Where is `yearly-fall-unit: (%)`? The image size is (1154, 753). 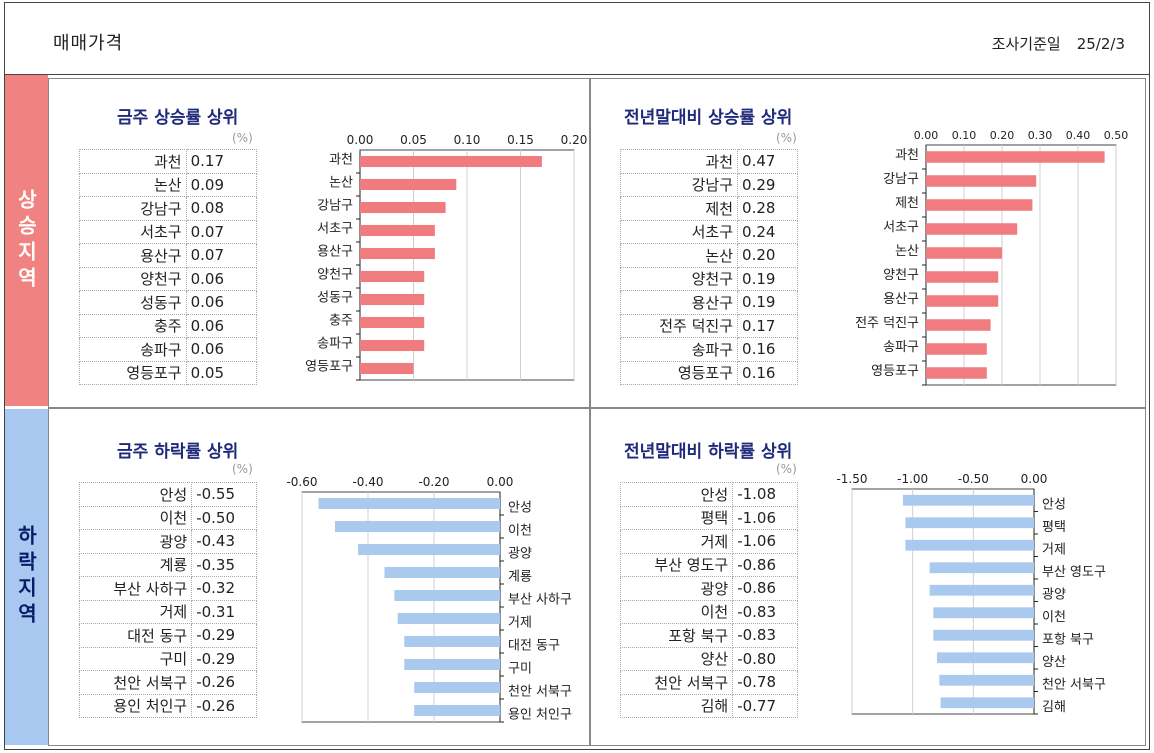
yearly-fall-unit: (%) is located at coordinates (786, 469).